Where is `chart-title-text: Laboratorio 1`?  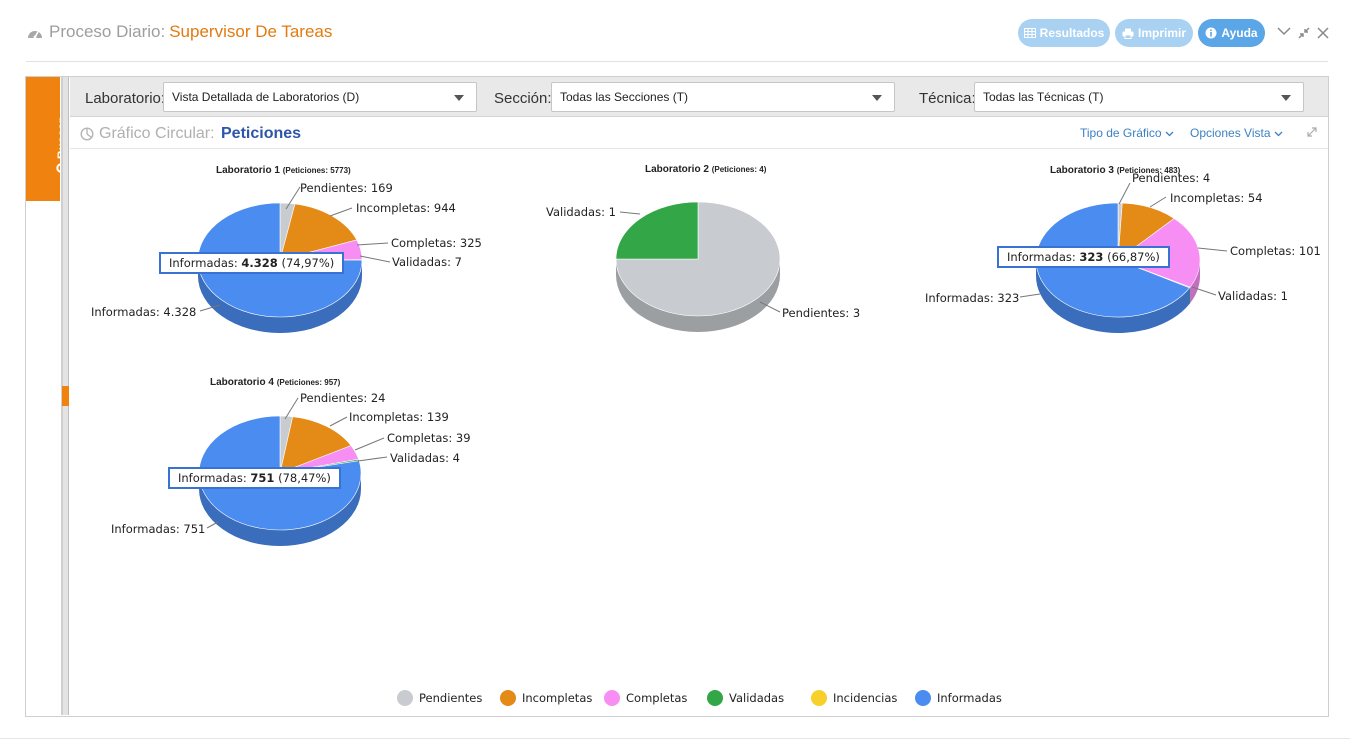
chart-title-text: Laboratorio 1 is located at coordinates (248, 170).